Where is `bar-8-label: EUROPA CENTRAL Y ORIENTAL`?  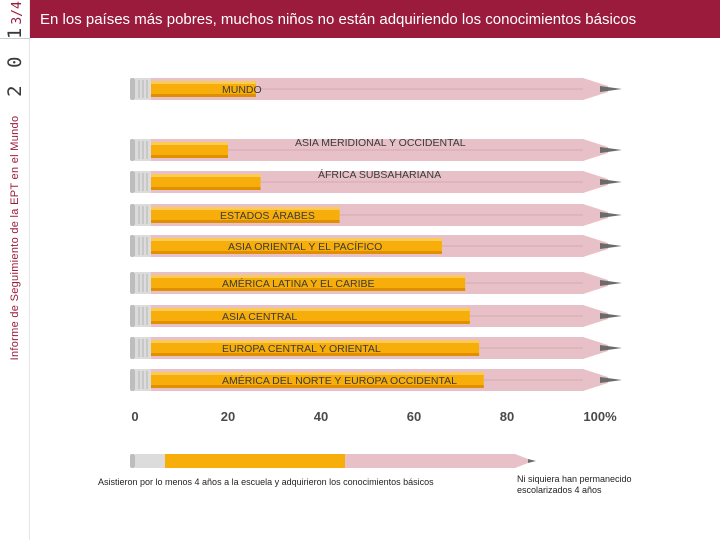
bar-8-label: EUROPA CENTRAL Y ORIENTAL is located at coordinates (301, 349).